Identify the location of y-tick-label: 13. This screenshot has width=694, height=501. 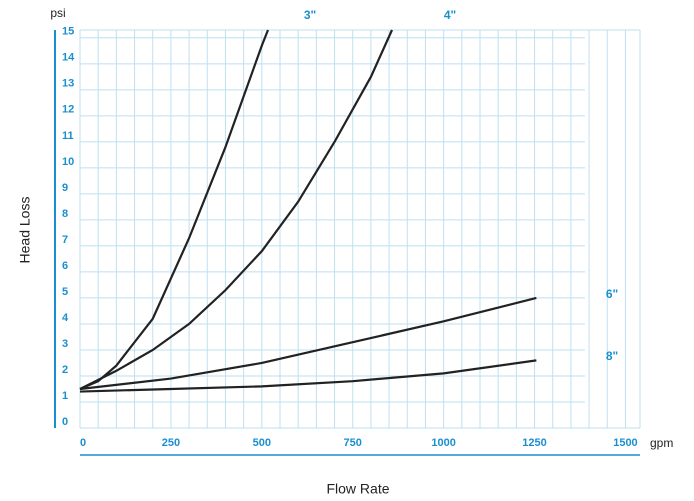
(68, 84).